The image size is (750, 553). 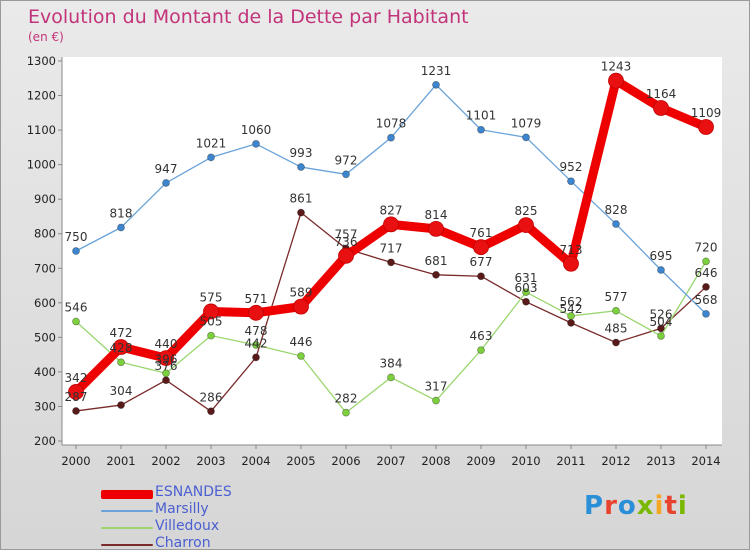 I want to click on data-label: 317, so click(x=436, y=387).